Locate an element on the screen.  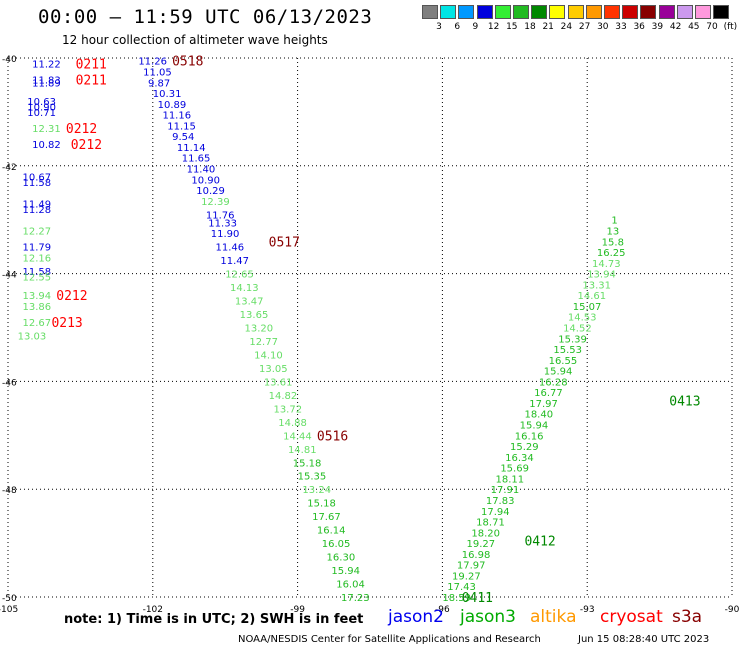
wave-height-value: 16.04 is located at coordinates (350, 585).